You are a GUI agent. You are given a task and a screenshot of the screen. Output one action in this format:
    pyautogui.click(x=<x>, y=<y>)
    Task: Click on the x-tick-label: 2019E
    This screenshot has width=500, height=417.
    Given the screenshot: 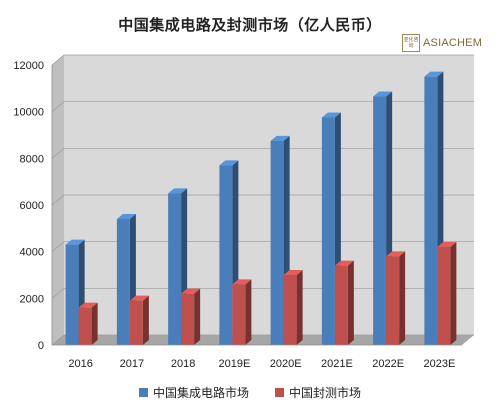 What is the action you would take?
    pyautogui.click(x=234, y=364)
    